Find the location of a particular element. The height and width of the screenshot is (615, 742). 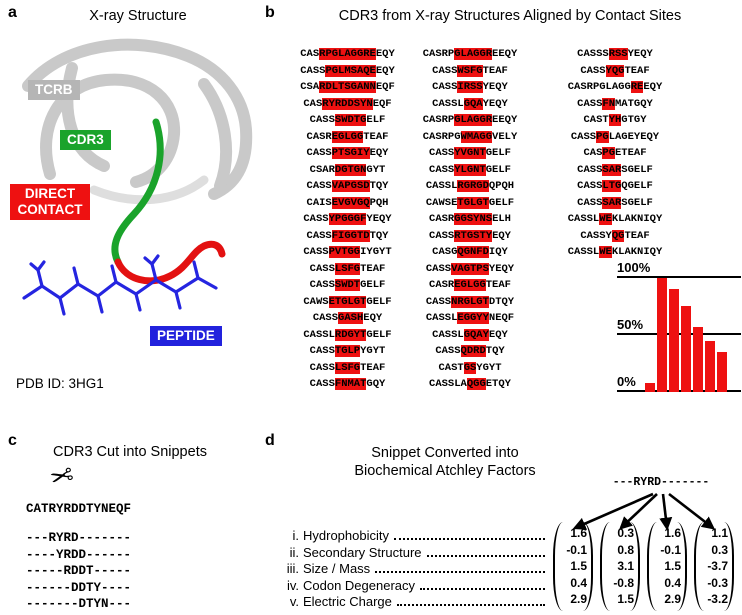

cdr3-sequence: CASSSARSGELF is located at coordinates (615, 169).